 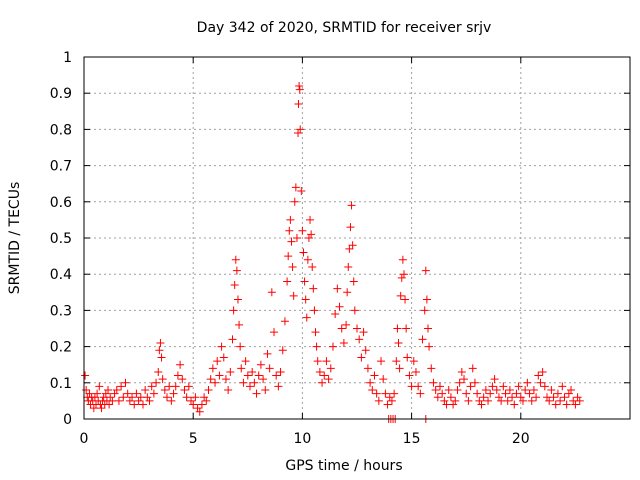 I want to click on y-tick-label: 0.7, so click(x=61, y=167).